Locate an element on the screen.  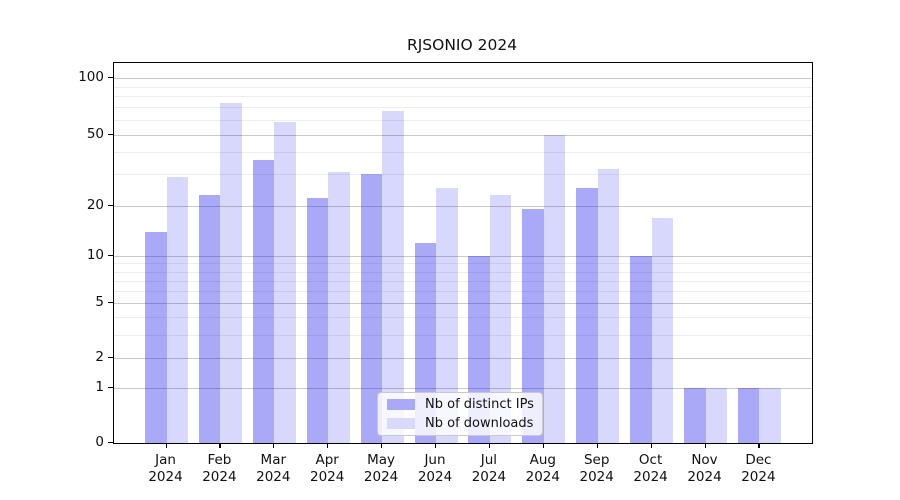
legend-label-distinct-ips: Nb of distinct IPs is located at coordinates (479, 404).